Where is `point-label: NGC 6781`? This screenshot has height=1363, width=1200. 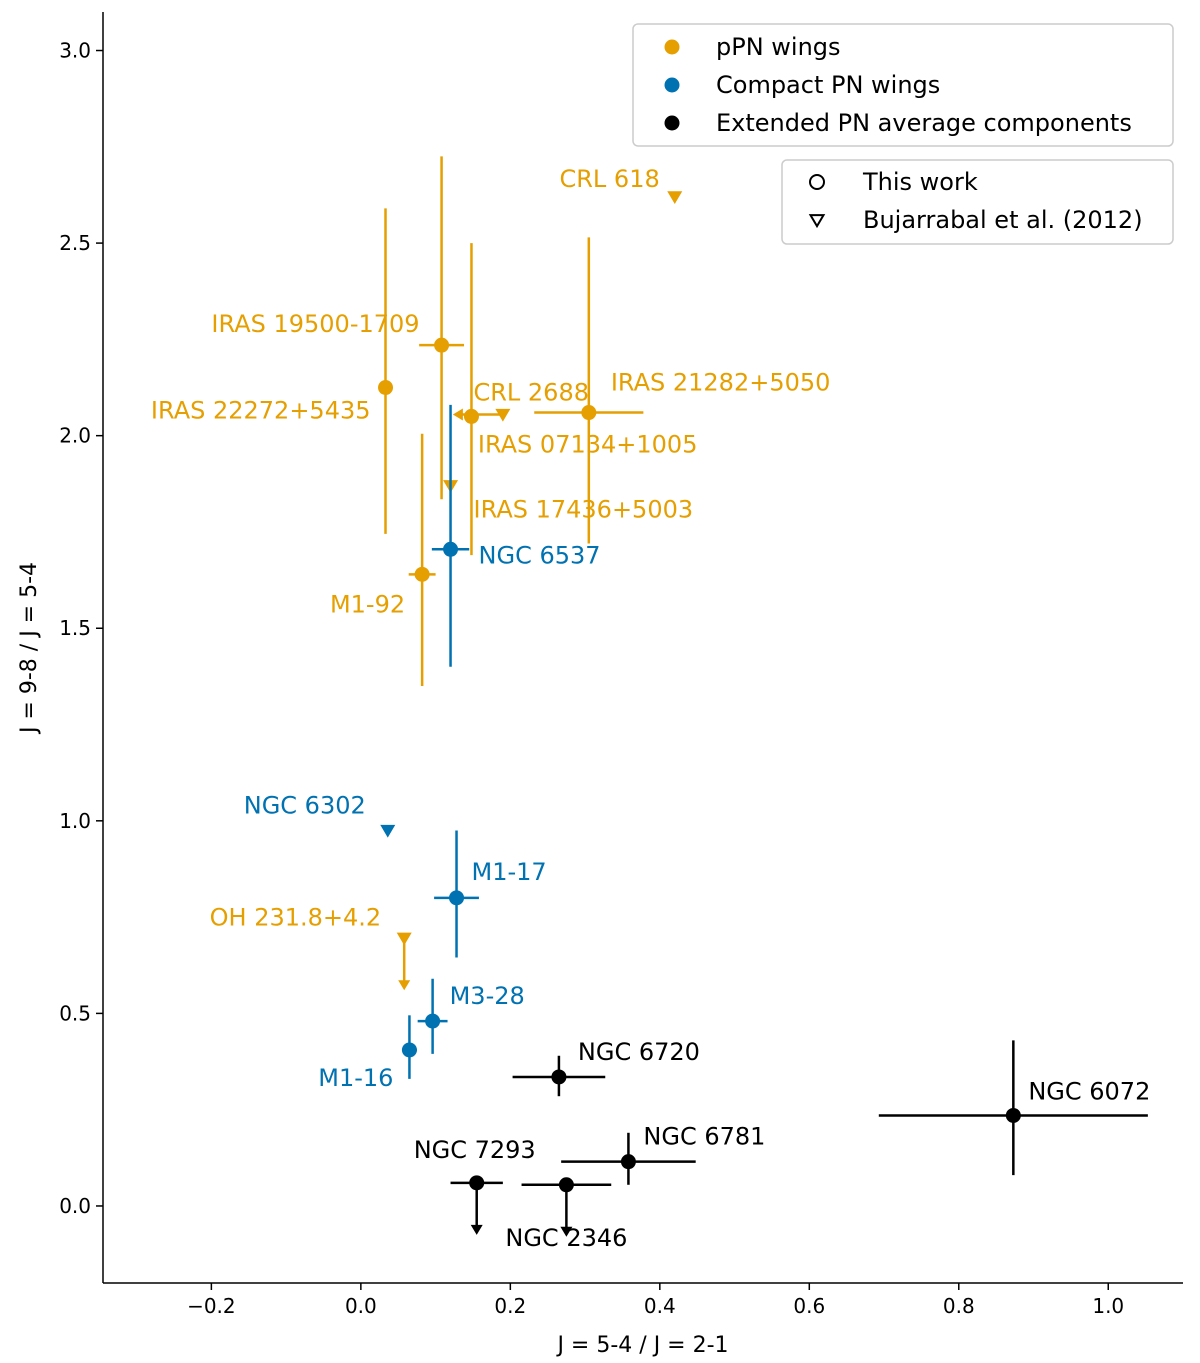
point-label: NGC 6781 is located at coordinates (704, 1137).